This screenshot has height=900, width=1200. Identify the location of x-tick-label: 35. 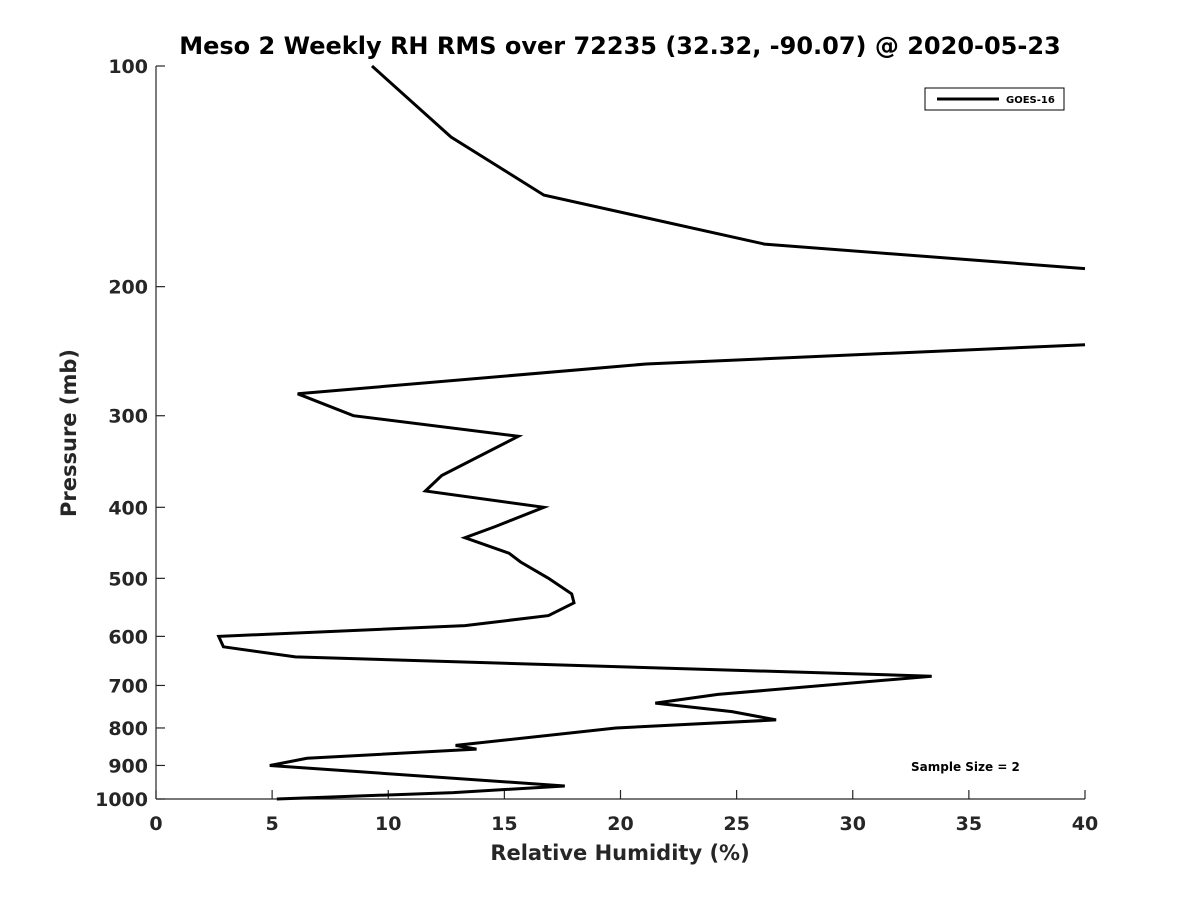
(969, 824).